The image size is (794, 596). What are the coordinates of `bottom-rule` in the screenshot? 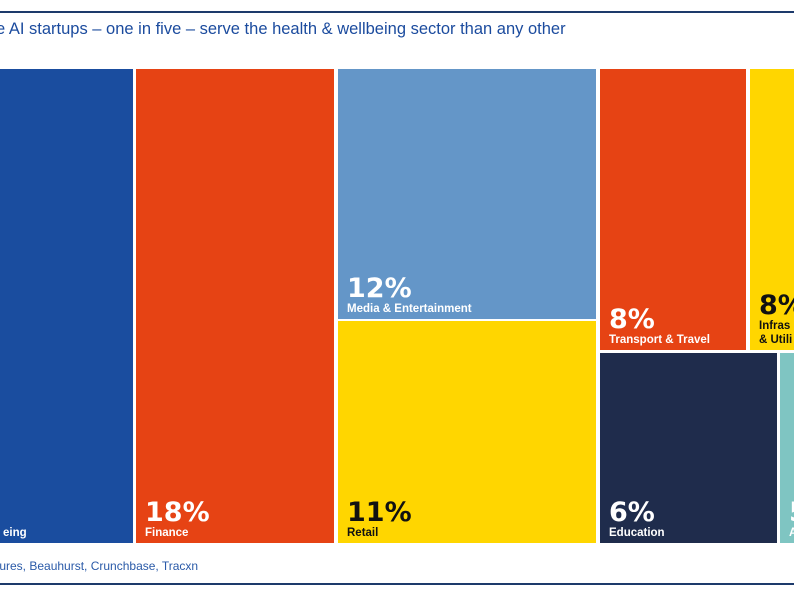 It's located at (397, 584).